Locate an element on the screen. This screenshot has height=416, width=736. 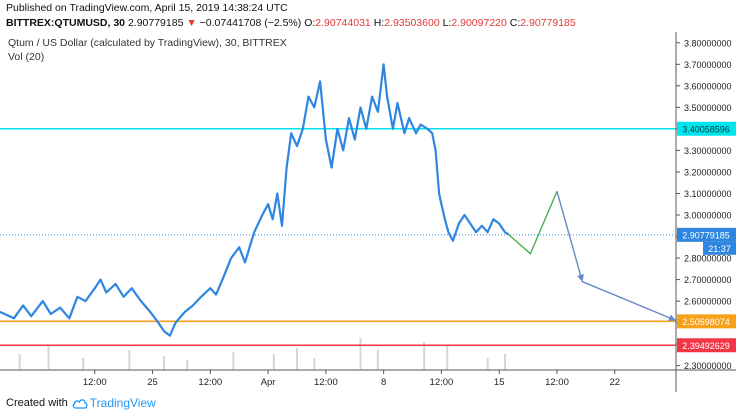
x-tick-label: 25 is located at coordinates (152, 382).